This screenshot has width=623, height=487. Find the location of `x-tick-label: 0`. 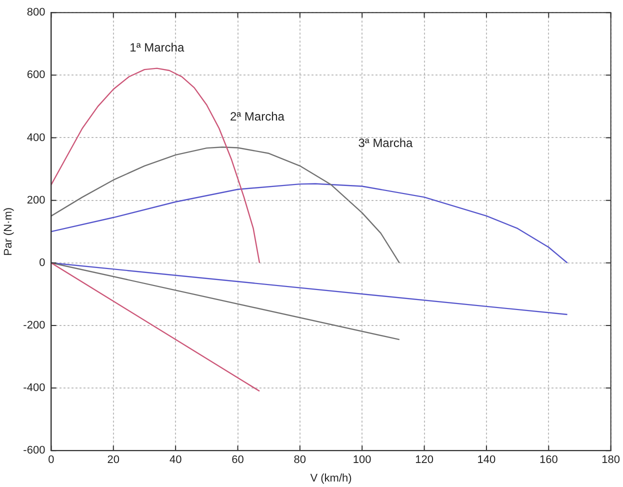

x-tick-label: 0 is located at coordinates (51, 460).